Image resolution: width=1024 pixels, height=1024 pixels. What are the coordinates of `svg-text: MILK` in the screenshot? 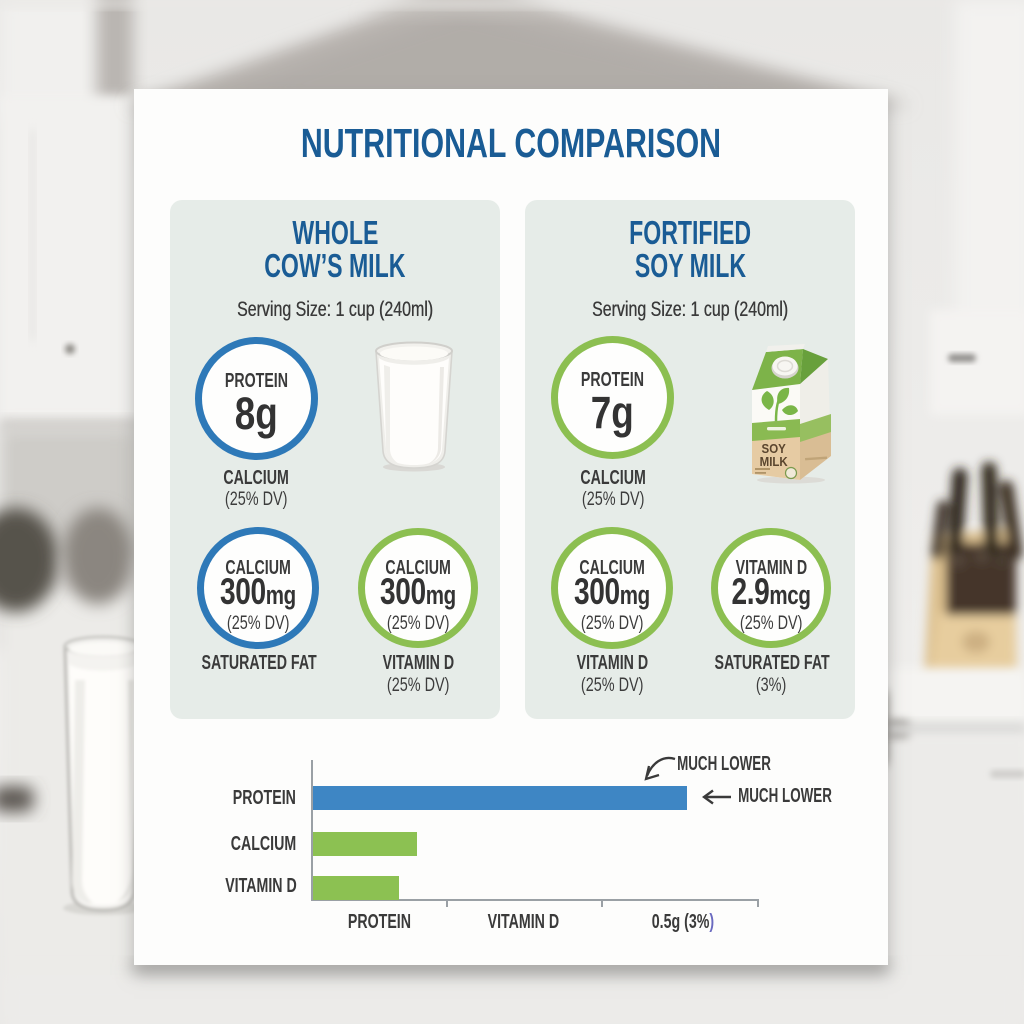 It's located at (774, 462).